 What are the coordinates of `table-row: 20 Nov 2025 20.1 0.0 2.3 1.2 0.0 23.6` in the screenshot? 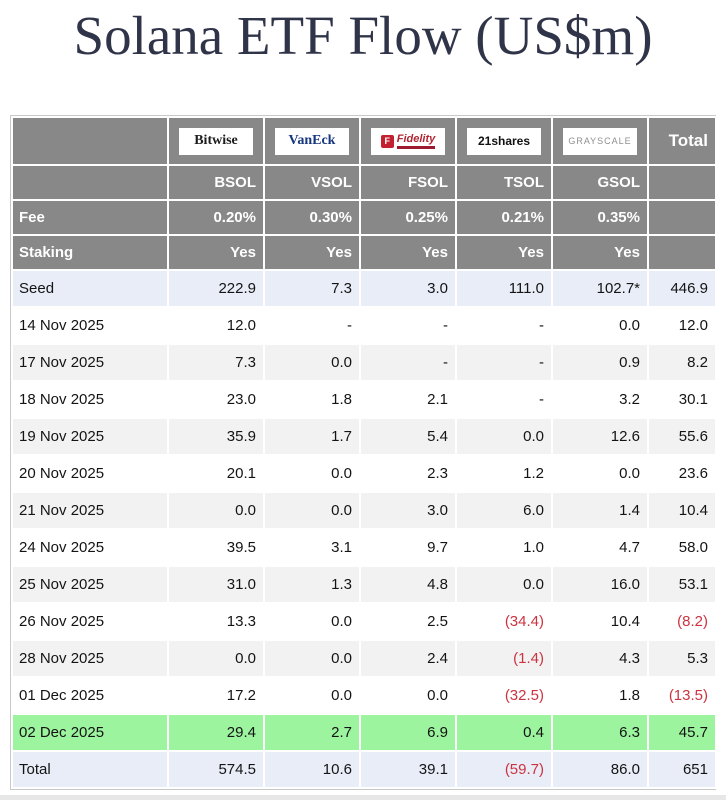 It's located at (364, 473).